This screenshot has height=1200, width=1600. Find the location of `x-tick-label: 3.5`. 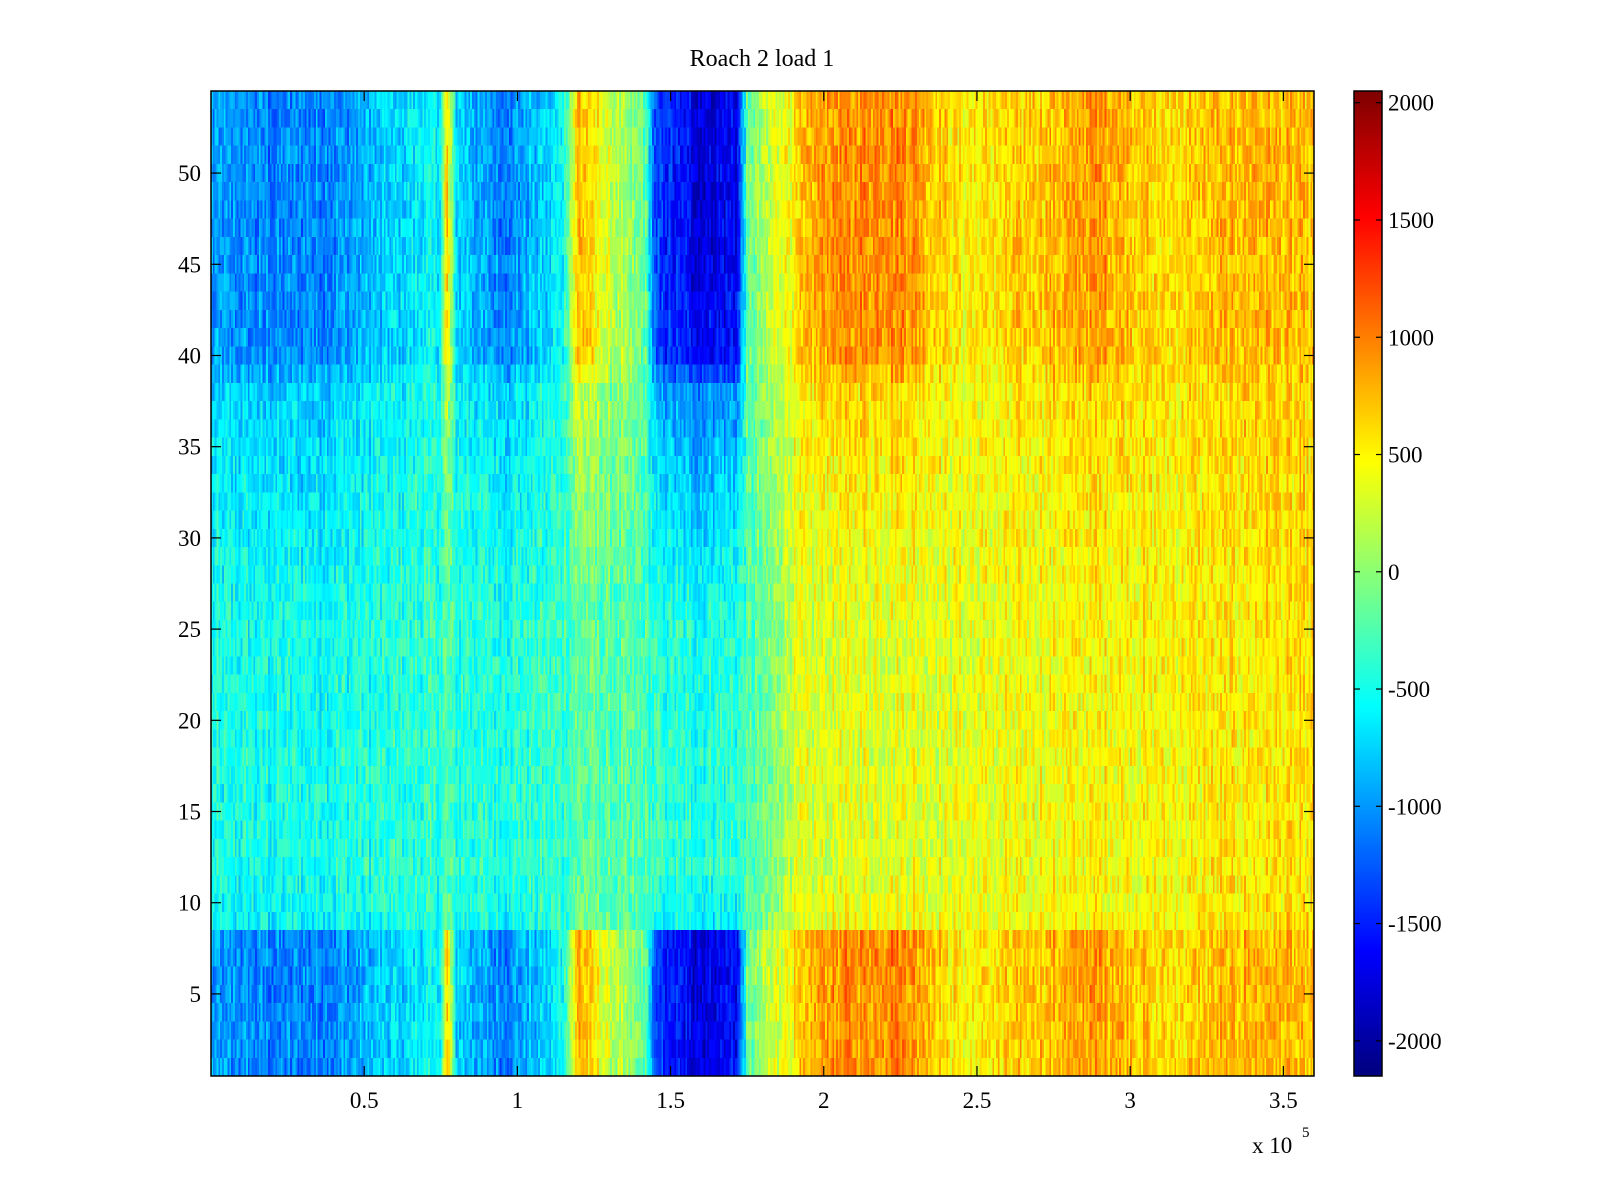

x-tick-label: 3.5 is located at coordinates (1283, 1100).